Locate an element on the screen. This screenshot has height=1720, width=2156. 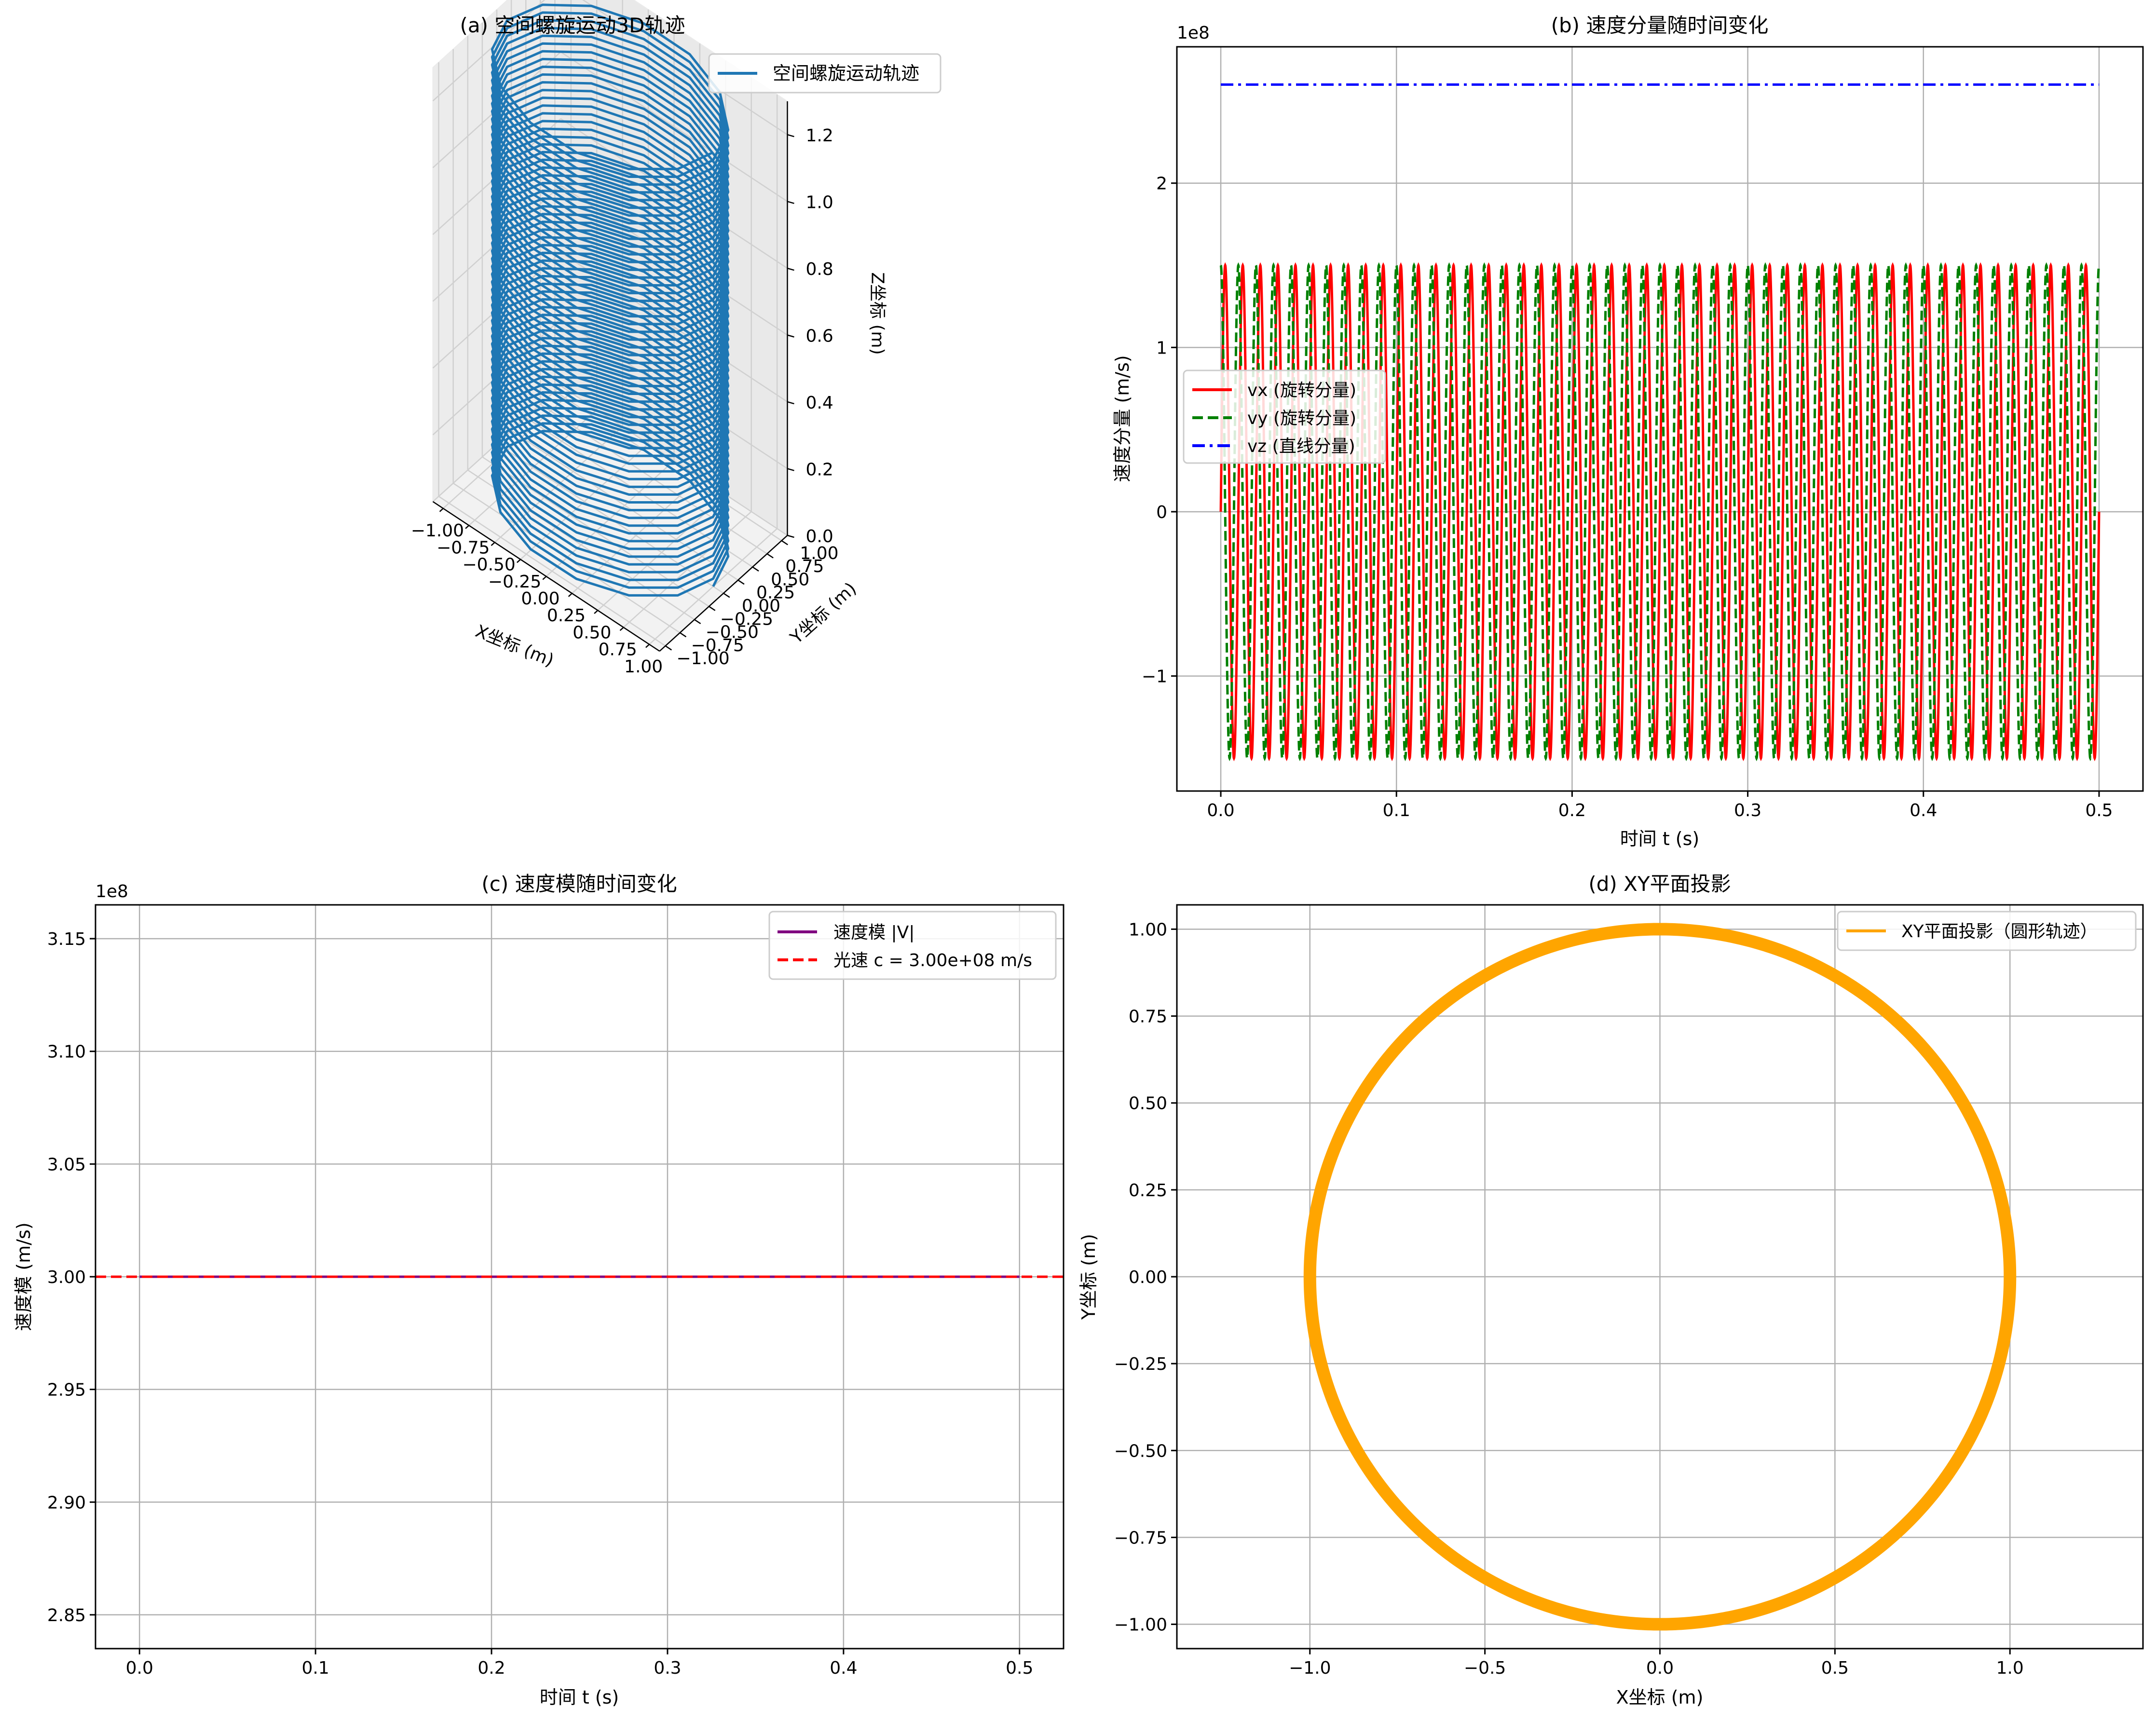
panel-1-xtick-label: 0.0 is located at coordinates (1220, 810).